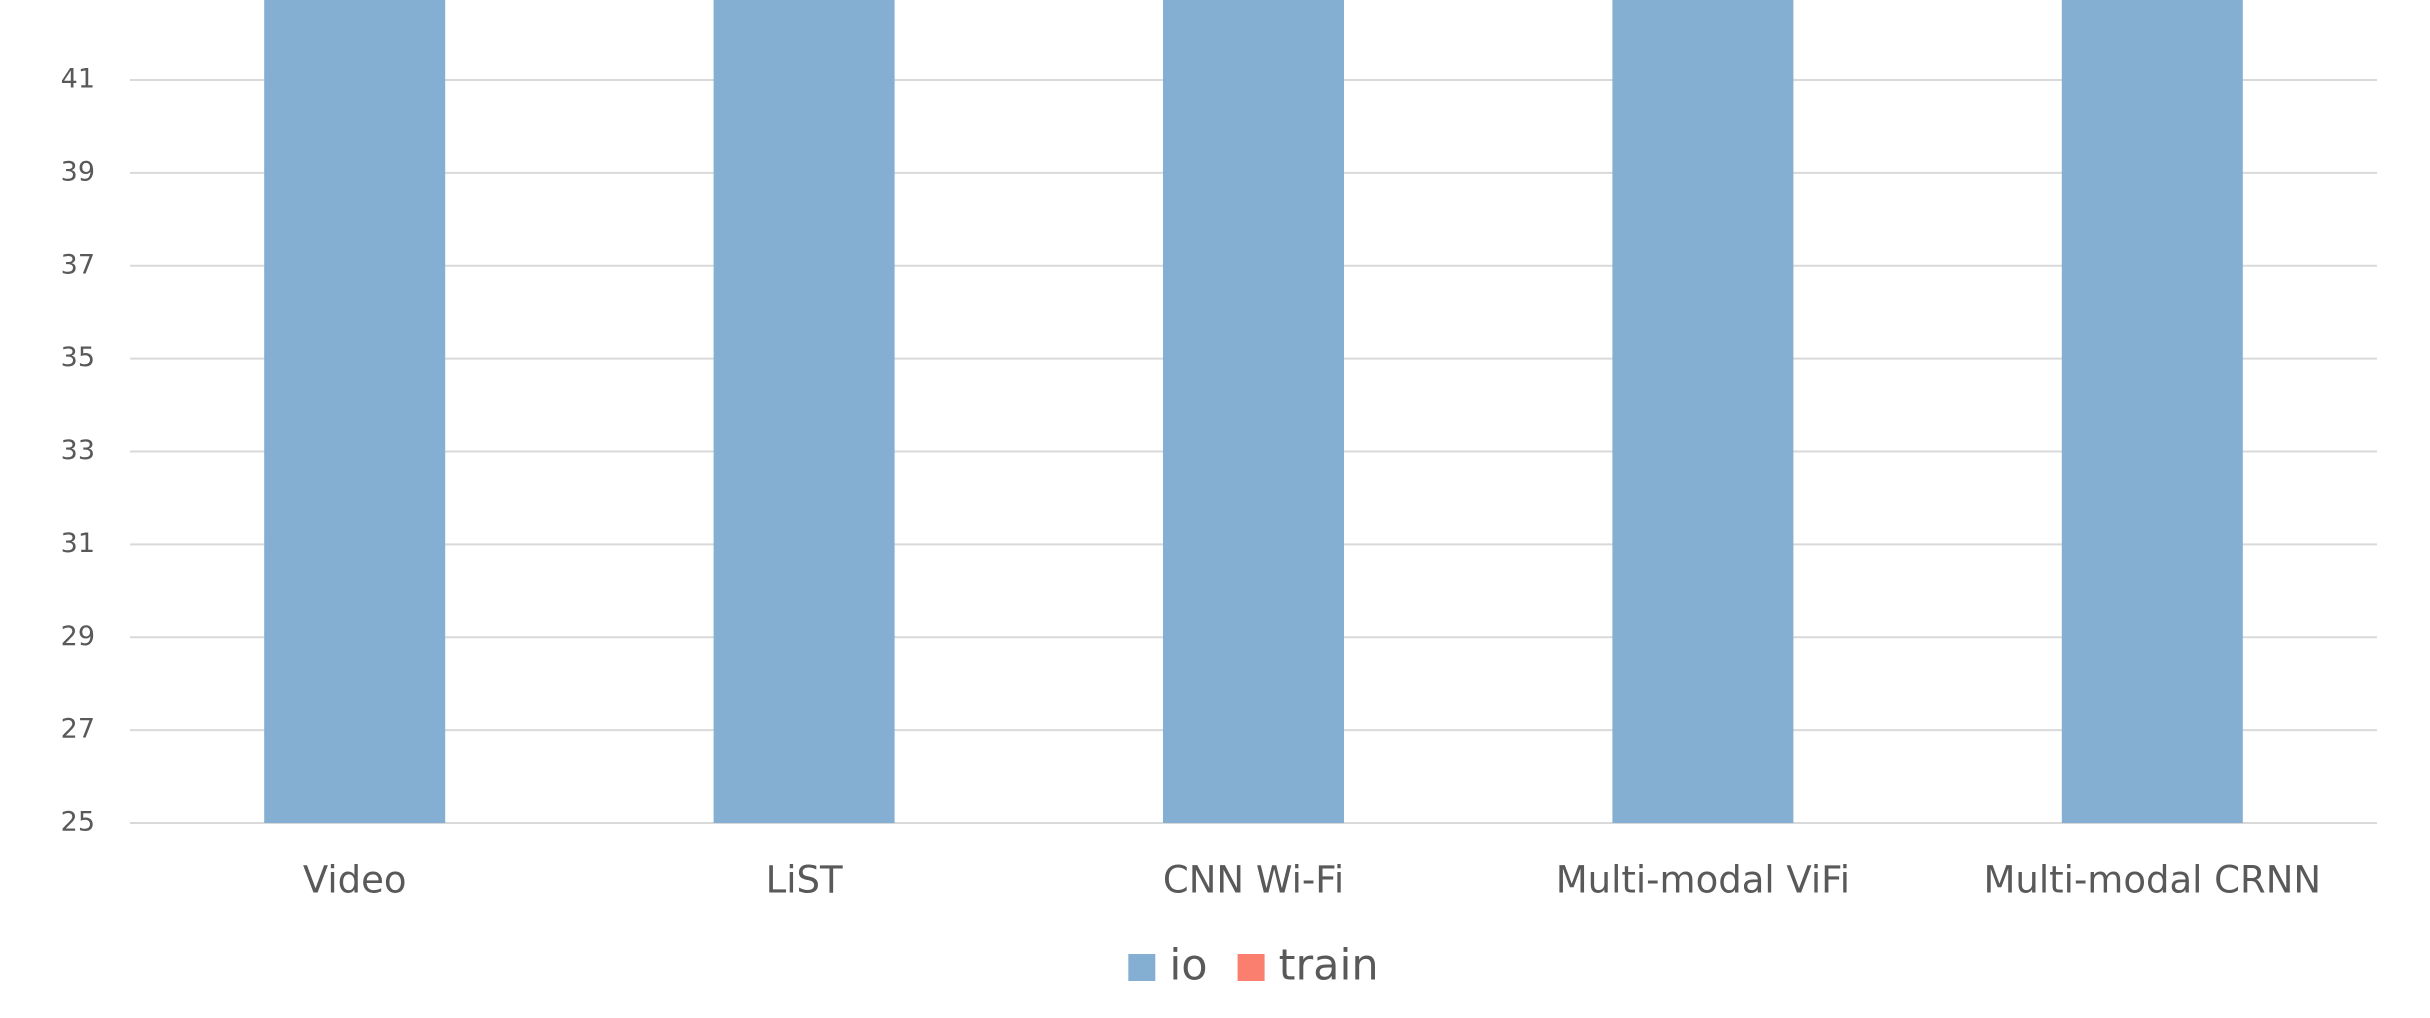 This screenshot has height=1018, width=2430. What do you see at coordinates (78, 357) in the screenshot?
I see `y-tick-label: 35` at bounding box center [78, 357].